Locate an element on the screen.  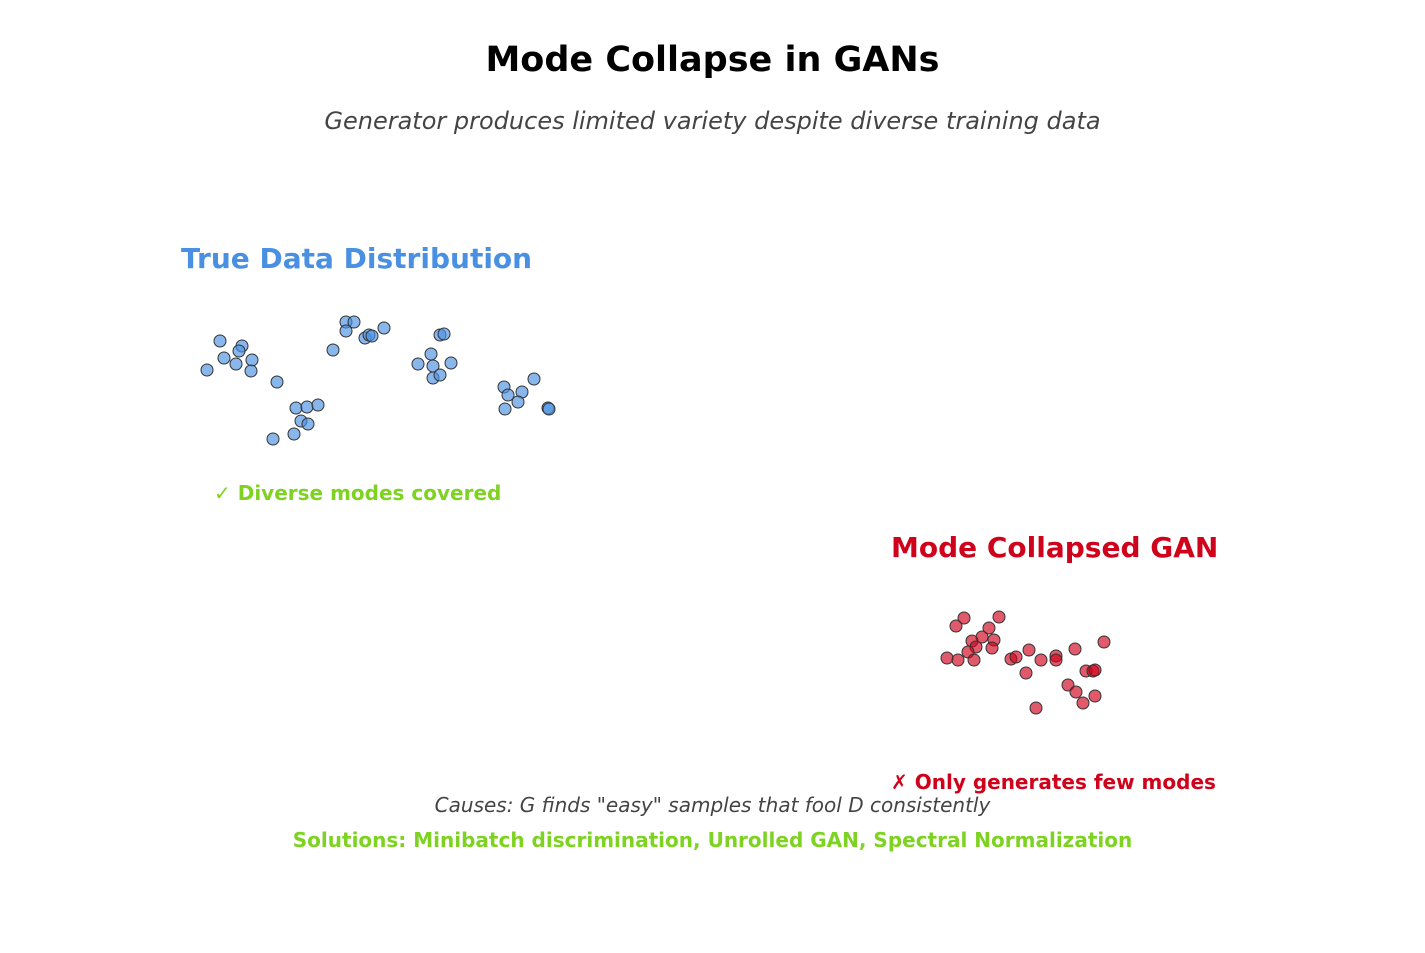
collapsed-gan-points is located at coordinates (1025, 662).